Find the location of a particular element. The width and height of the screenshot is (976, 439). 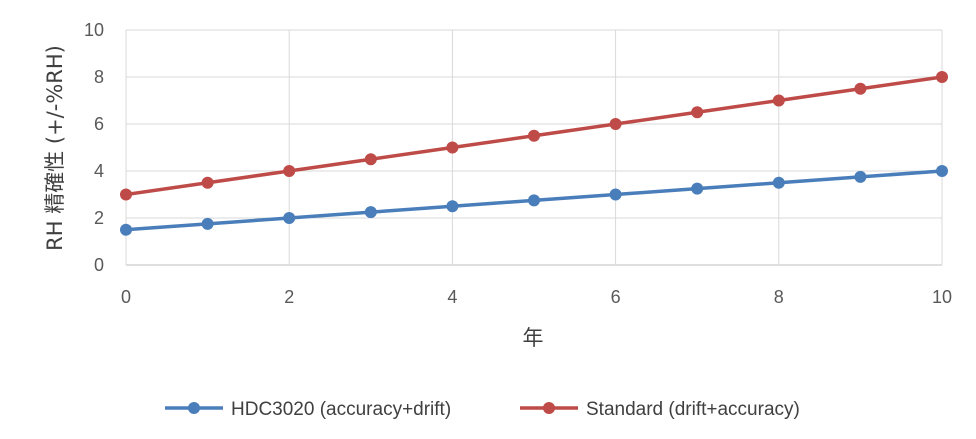

x-tick-label: 8 is located at coordinates (779, 297).